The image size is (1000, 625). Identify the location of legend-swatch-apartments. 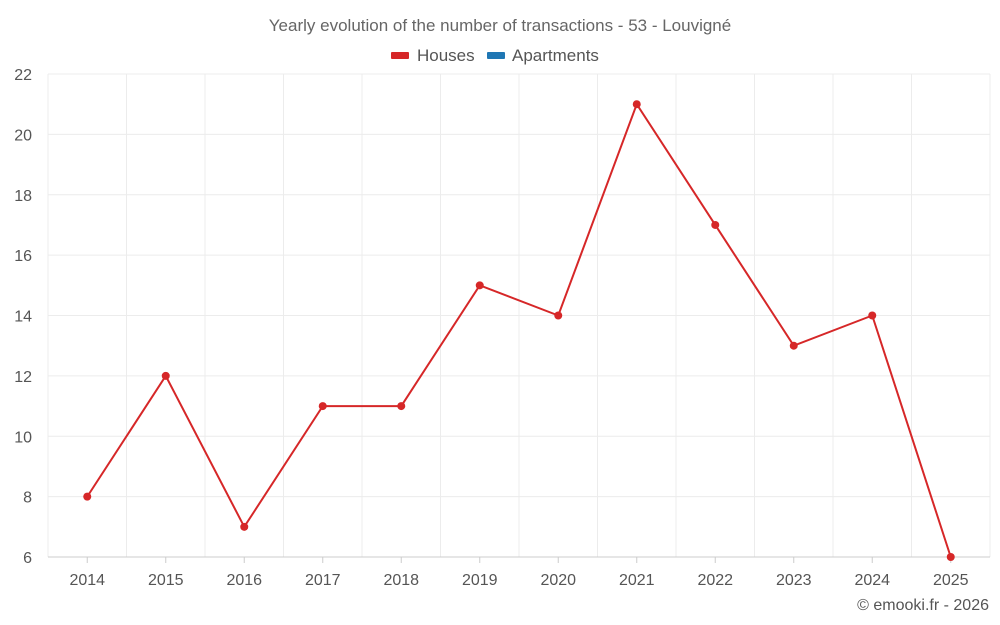
(496, 55).